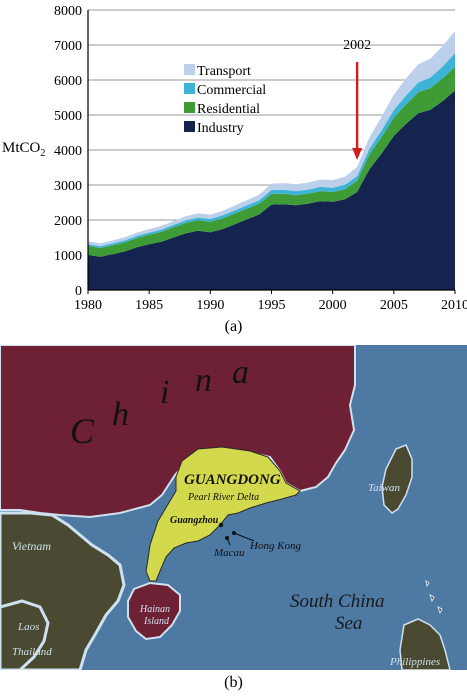  Describe the element at coordinates (203, 380) in the screenshot. I see `china-letter-4: n` at that location.